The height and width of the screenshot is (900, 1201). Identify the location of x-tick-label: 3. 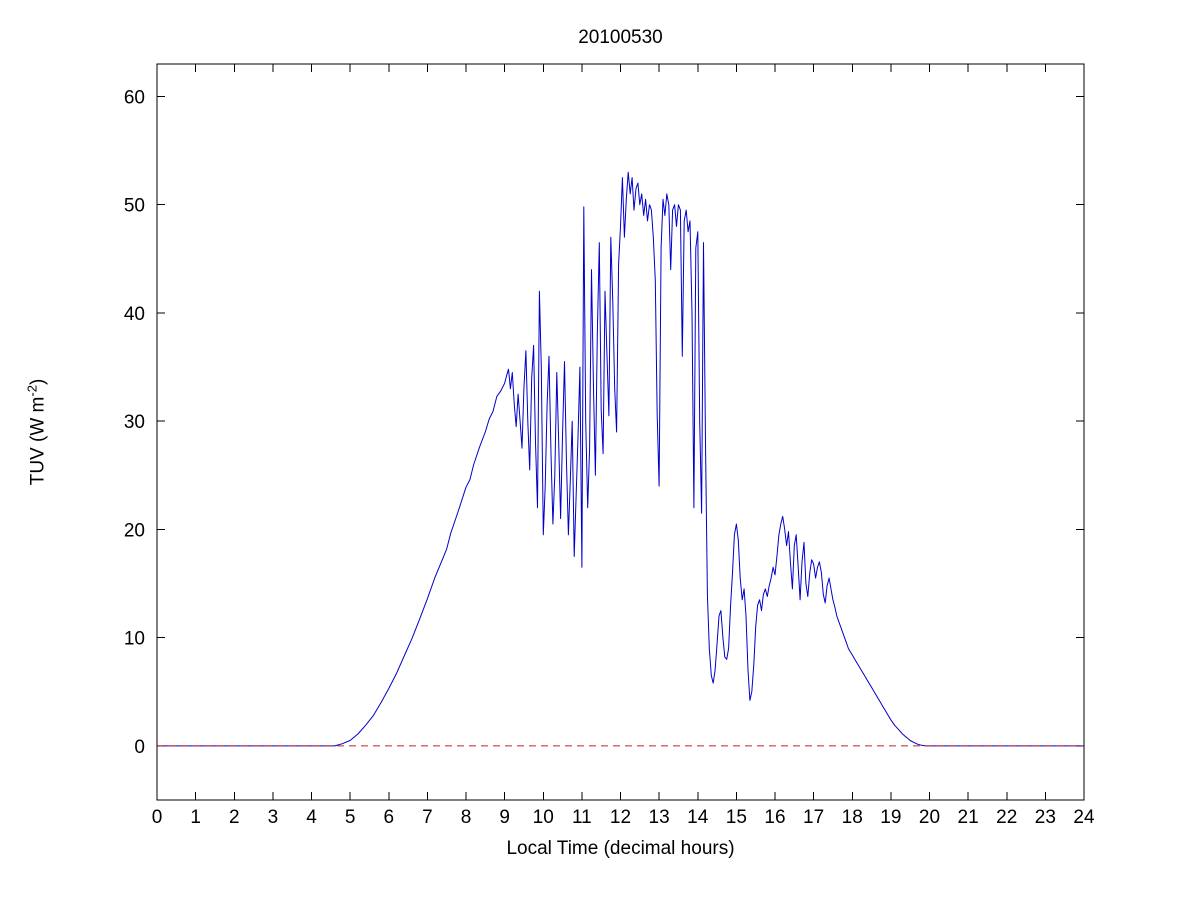
(273, 817).